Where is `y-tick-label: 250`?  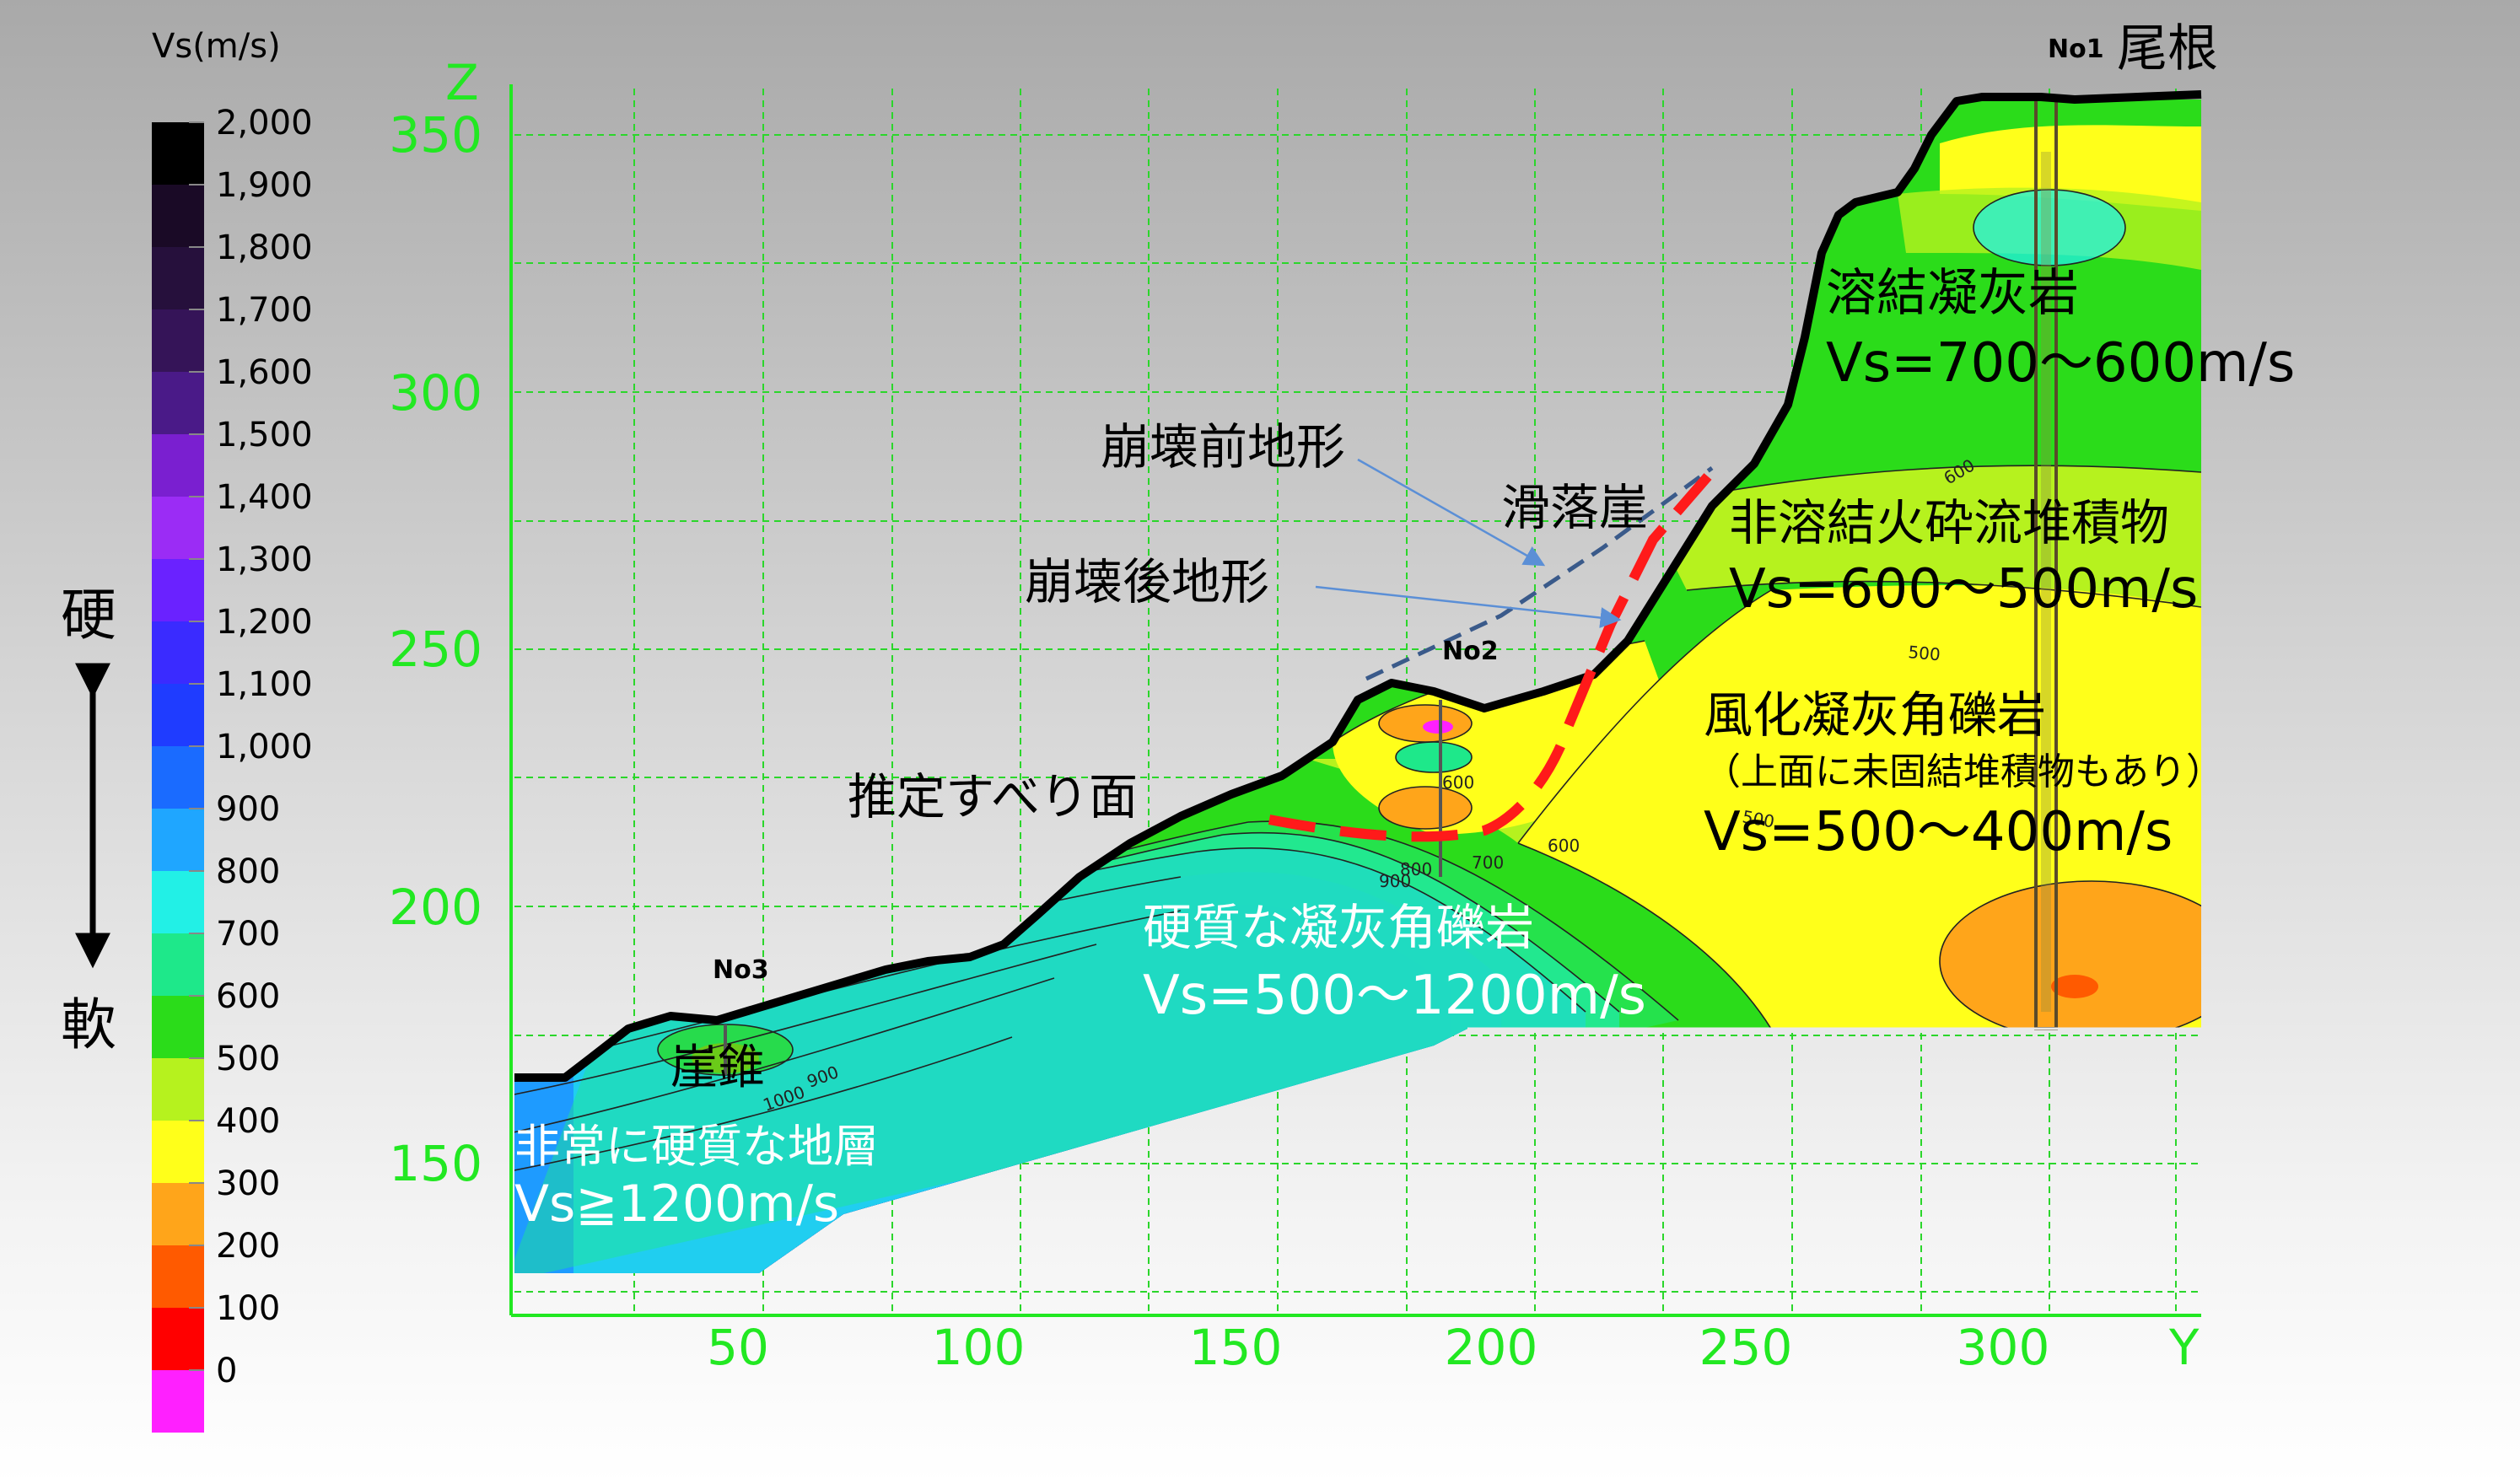
y-tick-label: 250 is located at coordinates (1746, 1347).